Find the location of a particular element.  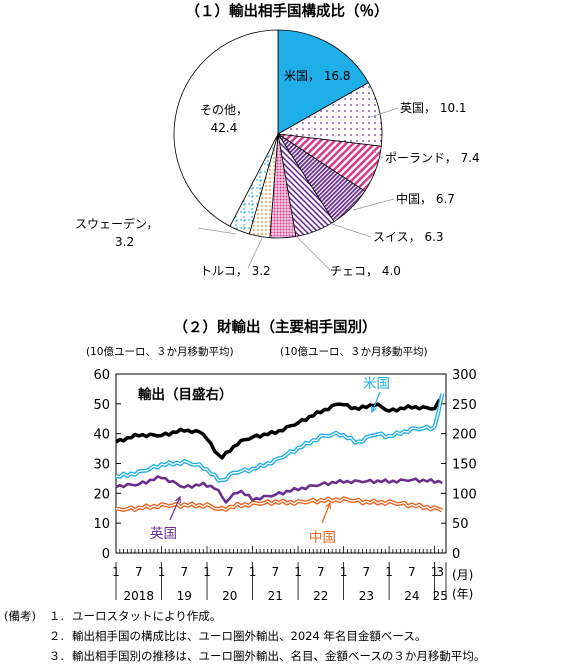

pie-label: ポーランド， 7.4 is located at coordinates (432, 158).